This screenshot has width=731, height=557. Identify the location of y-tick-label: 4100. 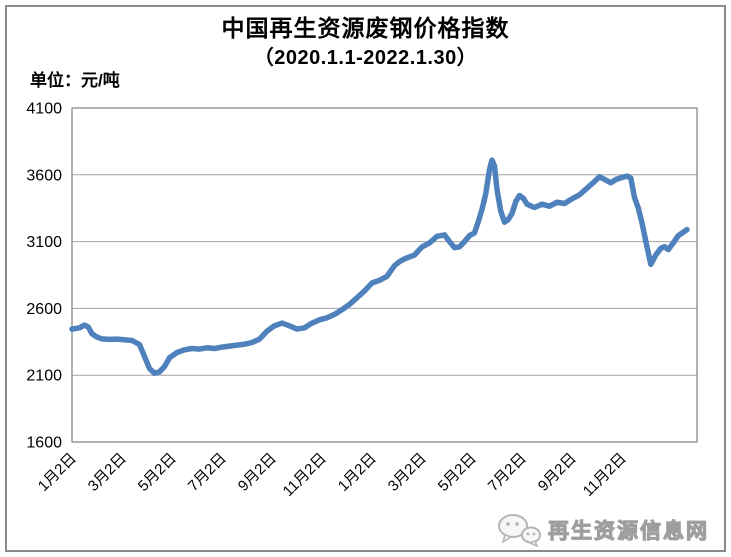
(44, 109).